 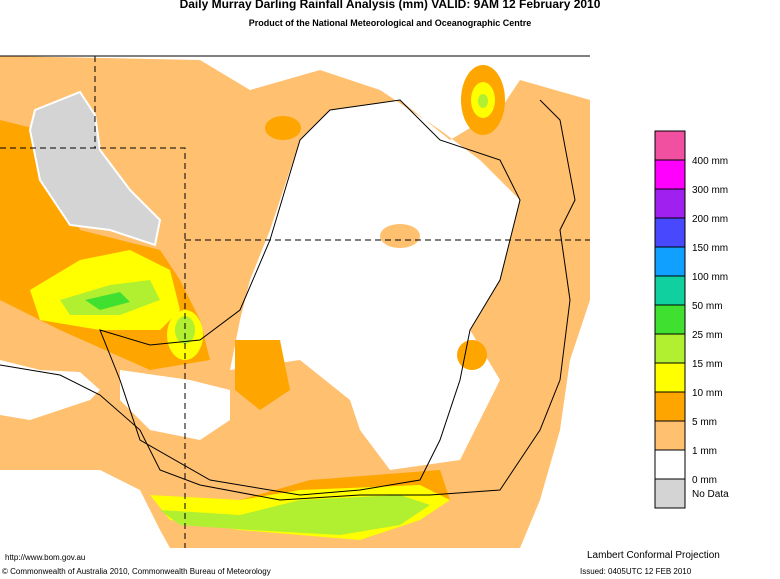 What do you see at coordinates (704, 451) in the screenshot?
I see `legend-label: 1 mm` at bounding box center [704, 451].